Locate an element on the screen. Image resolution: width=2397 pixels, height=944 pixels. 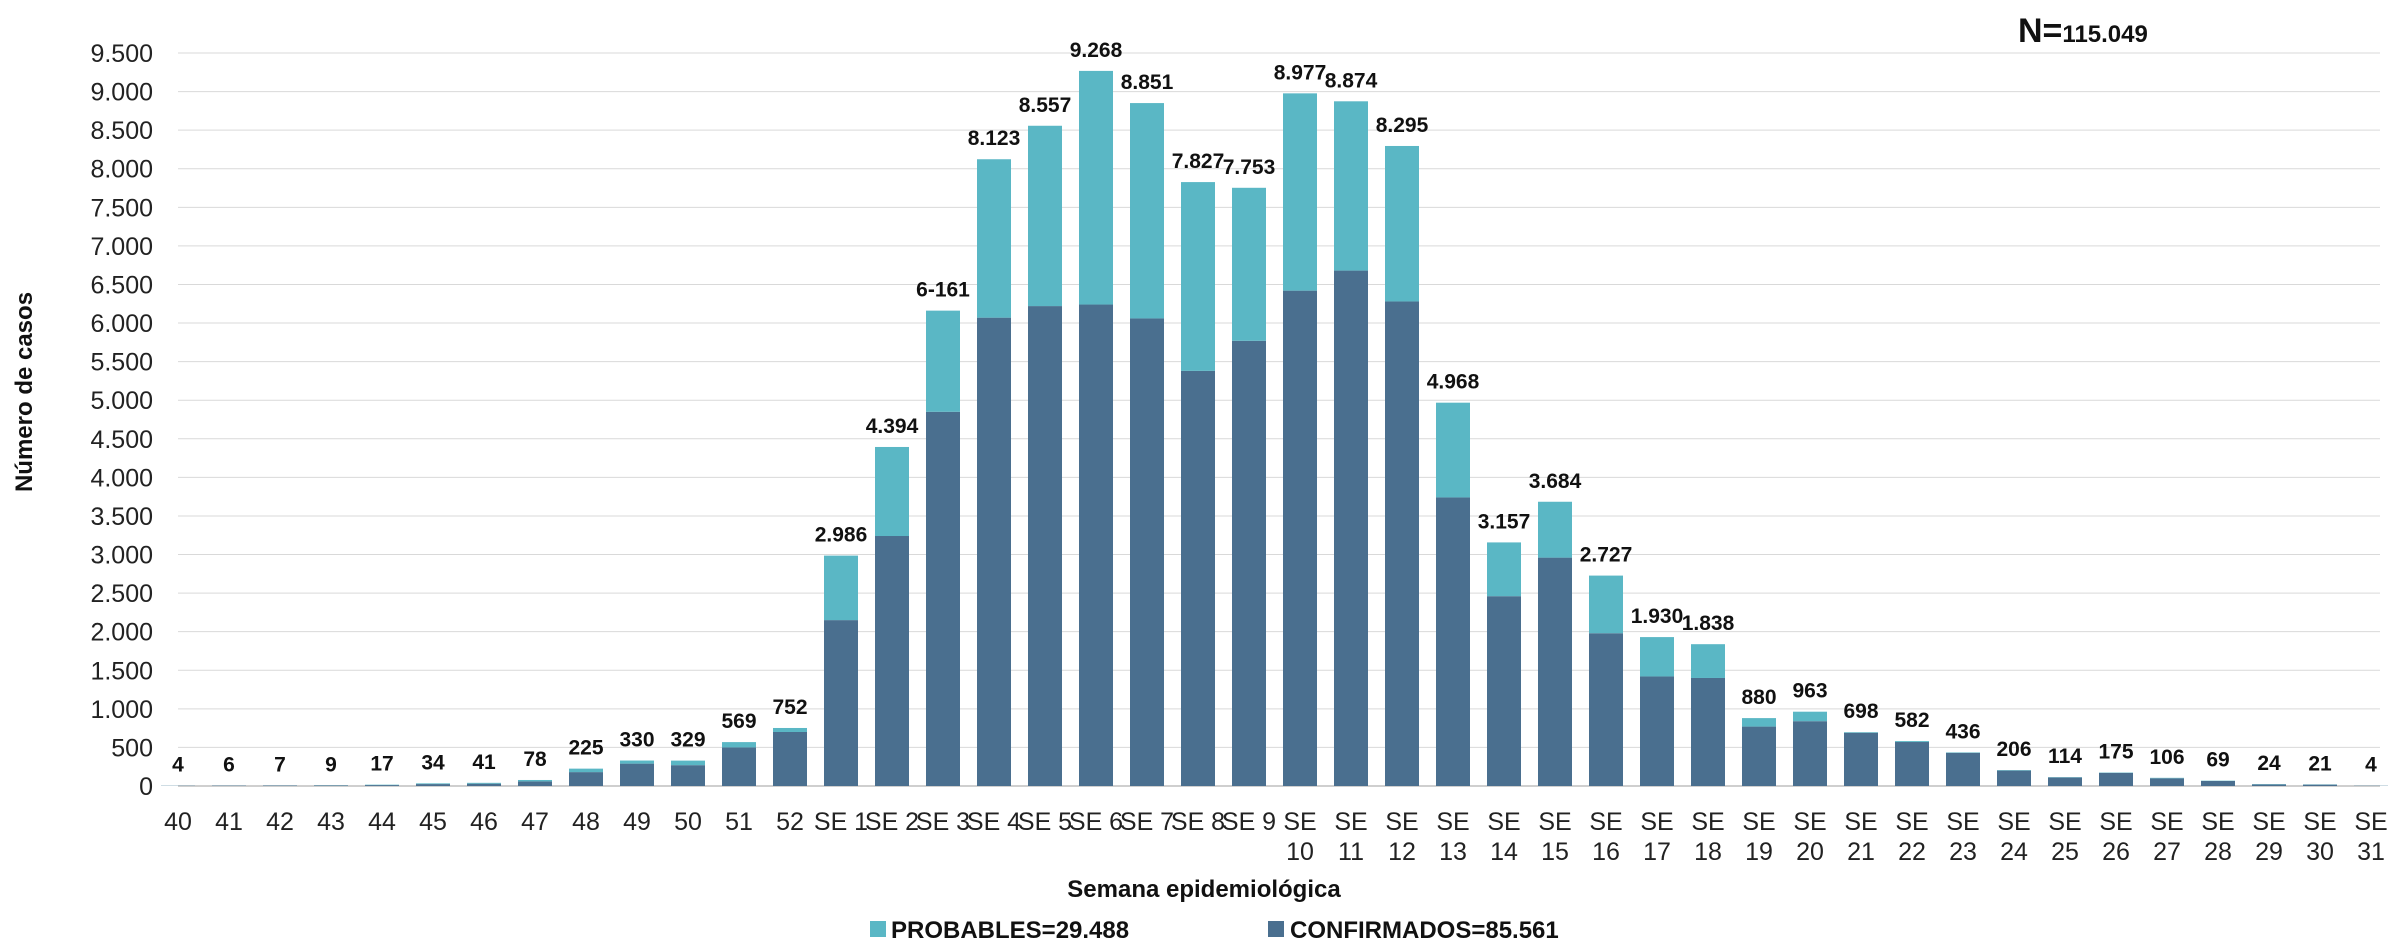
total-data-label: 6-161 is located at coordinates (943, 290).